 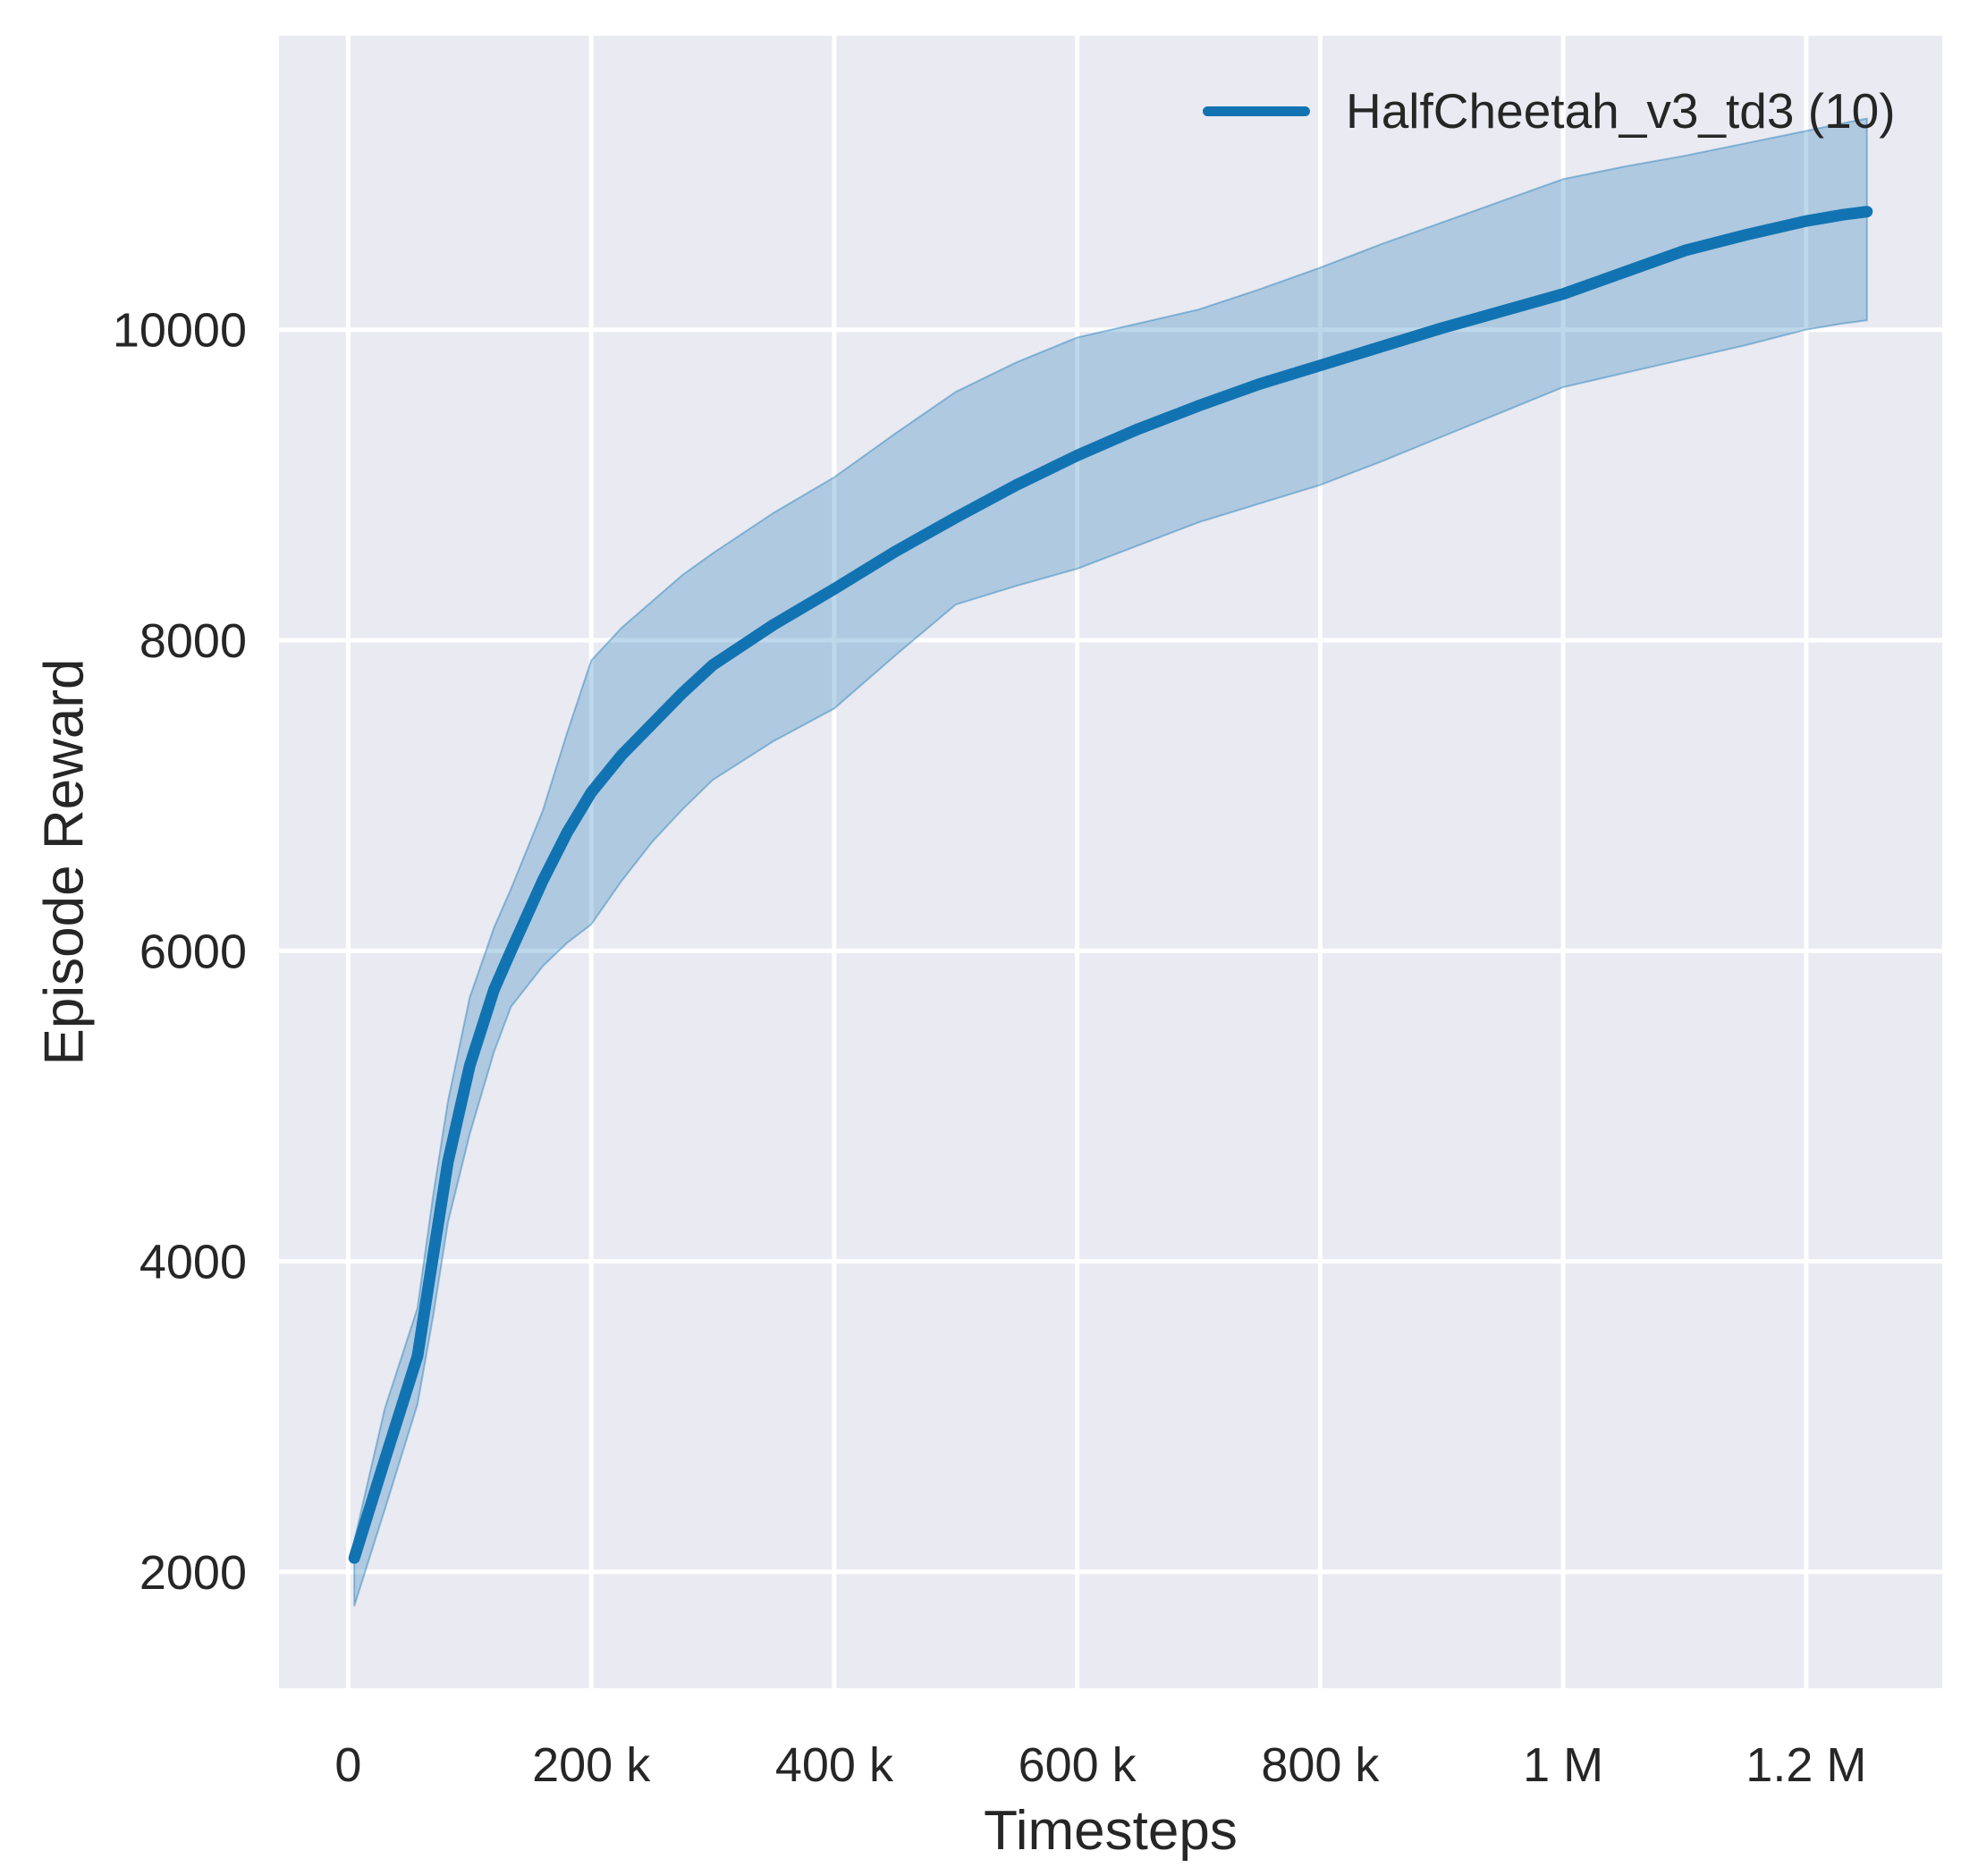 I want to click on legend-line-swatch, so click(x=1256, y=111).